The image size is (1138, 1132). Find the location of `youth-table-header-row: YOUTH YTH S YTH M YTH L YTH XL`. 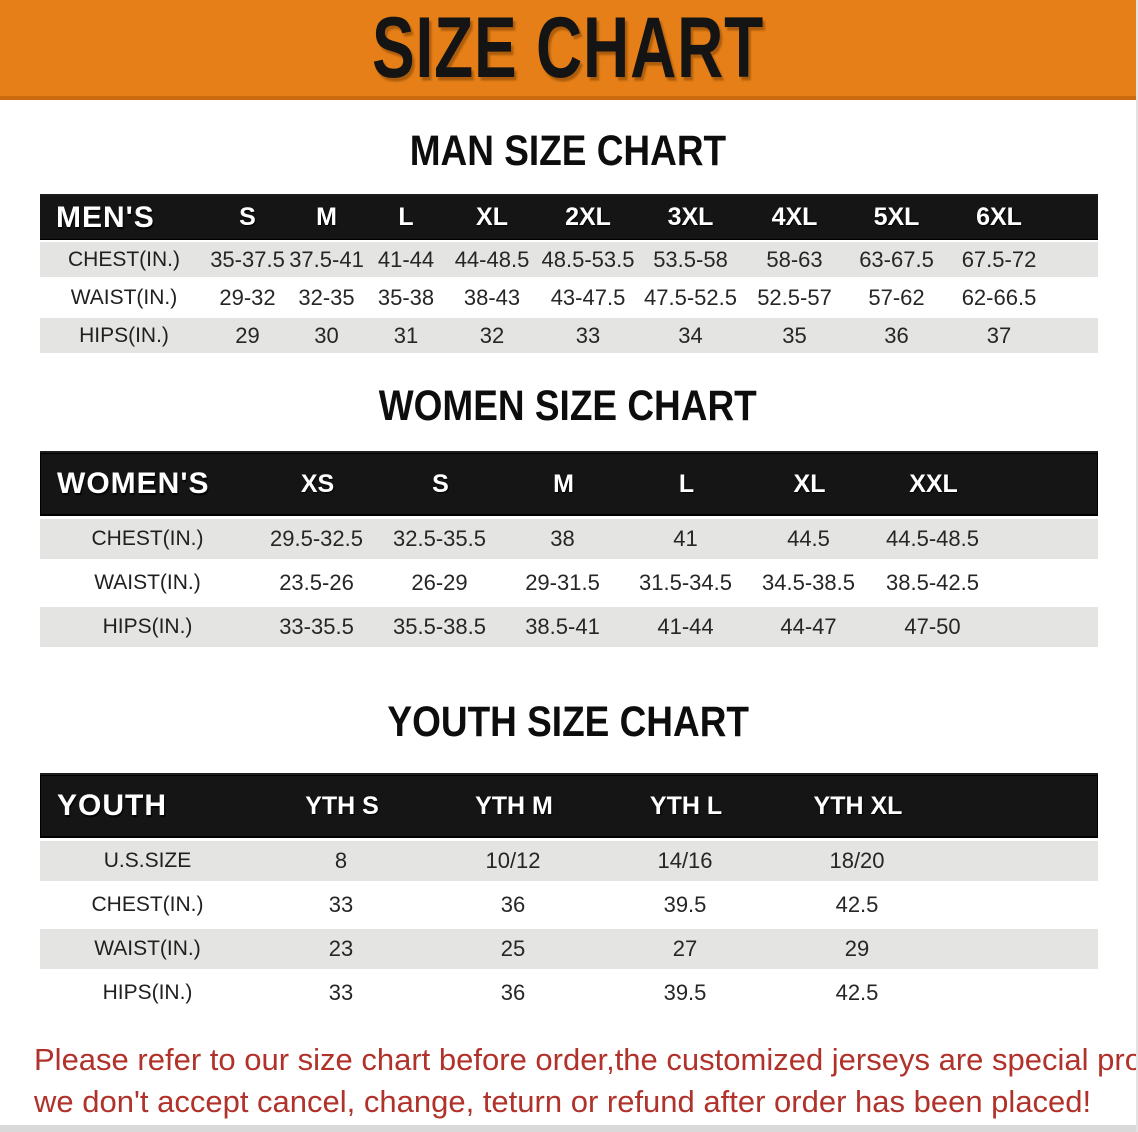

youth-table-header-row: YOUTH YTH S YTH M YTH L YTH XL is located at coordinates (569, 806).